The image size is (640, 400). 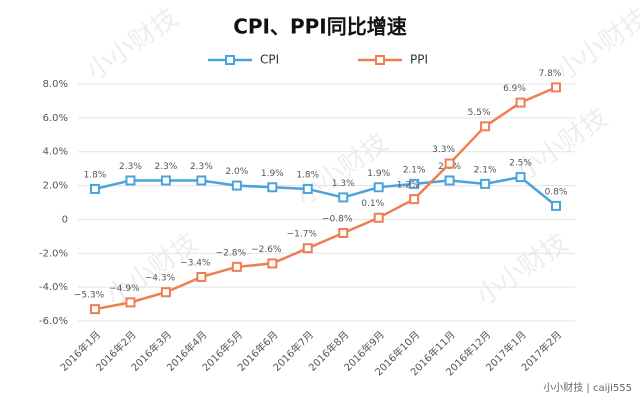 I want to click on value-label: 1.2%, so click(x=408, y=186).